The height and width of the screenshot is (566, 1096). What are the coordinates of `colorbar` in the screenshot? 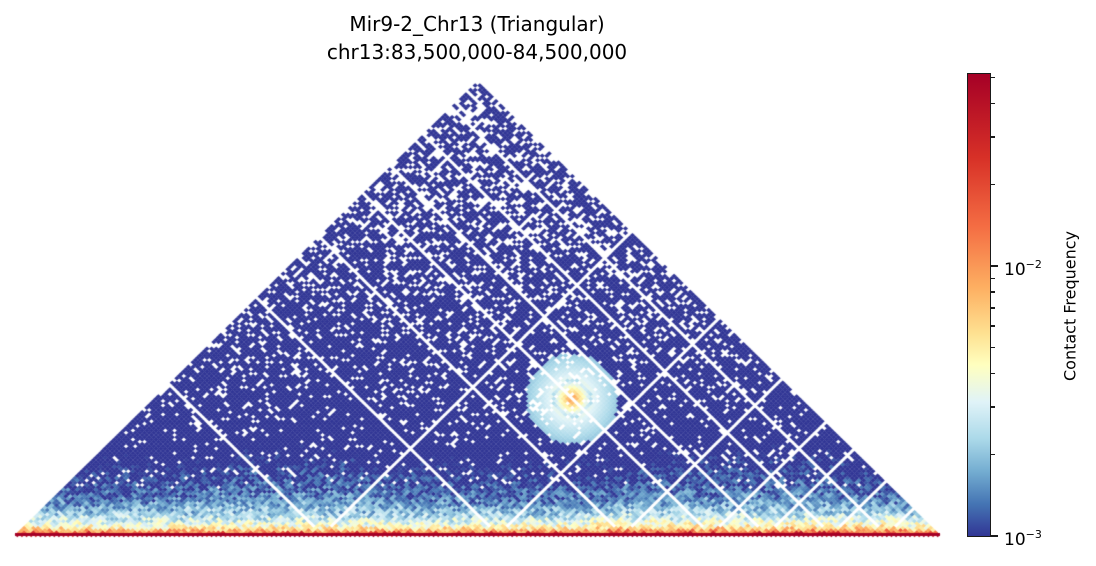 It's located at (979, 305).